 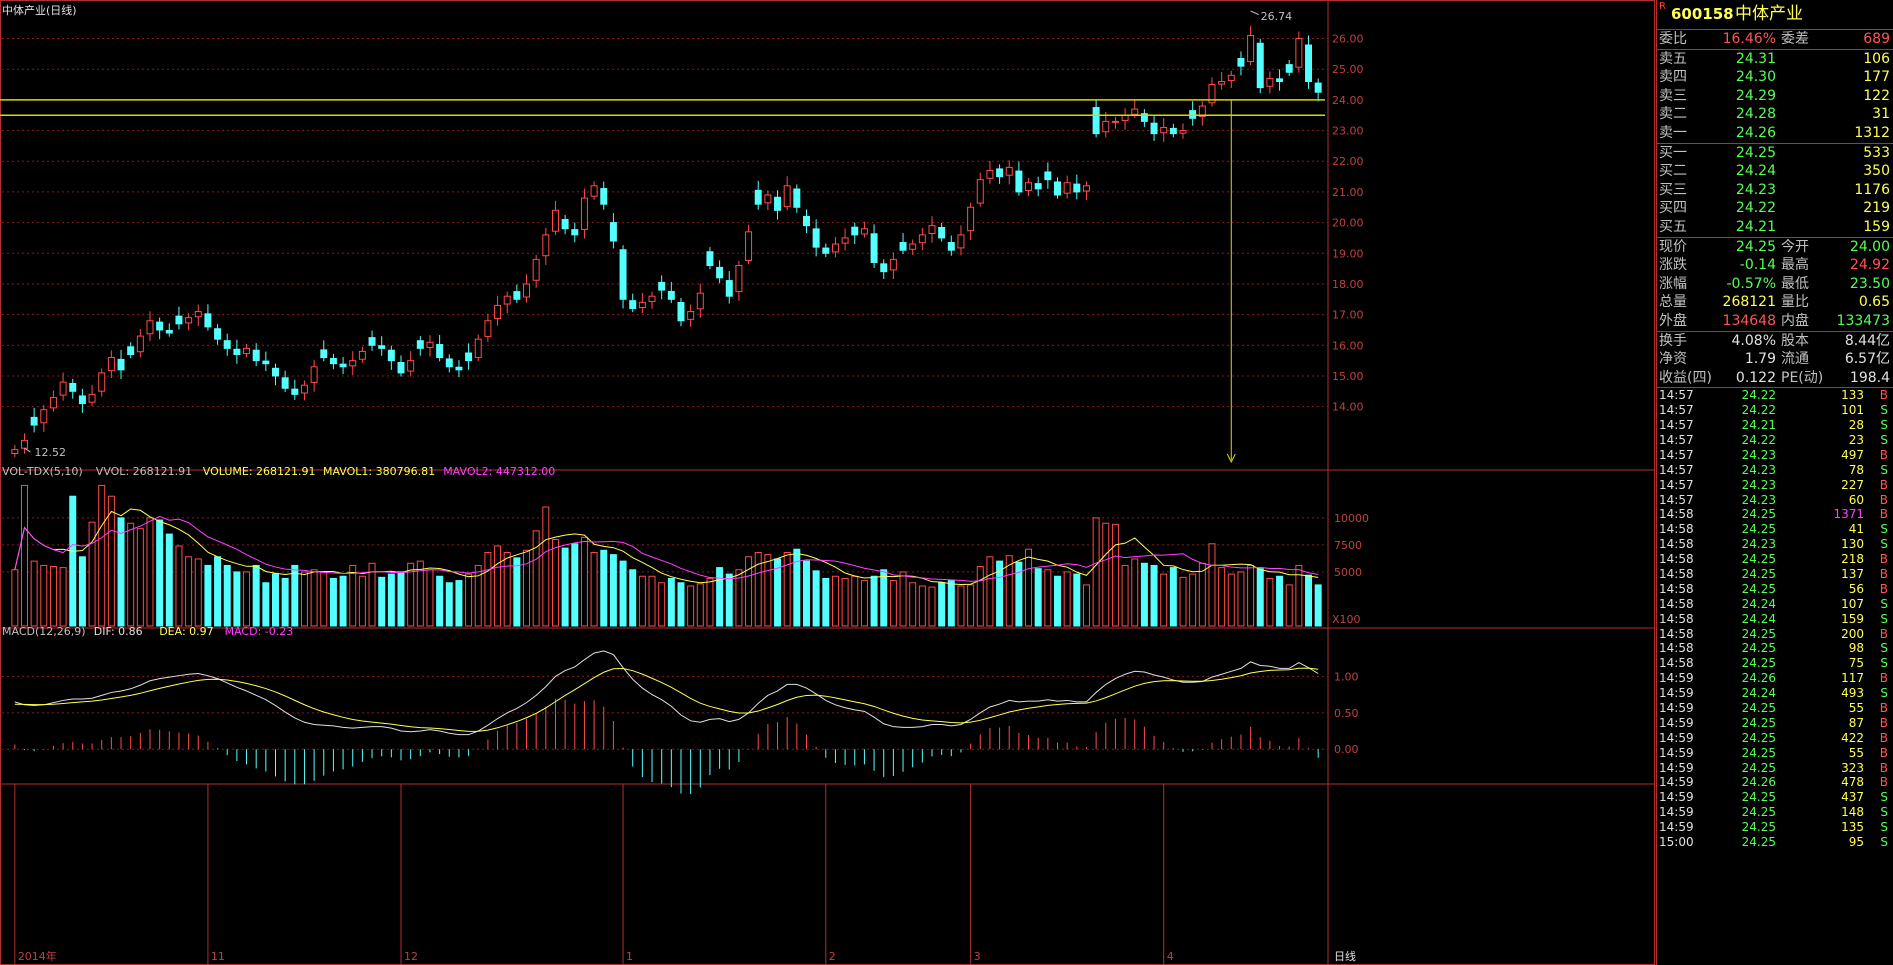 I want to click on tick-row: 14:59 24.25 87 B, so click(x=1775, y=723).